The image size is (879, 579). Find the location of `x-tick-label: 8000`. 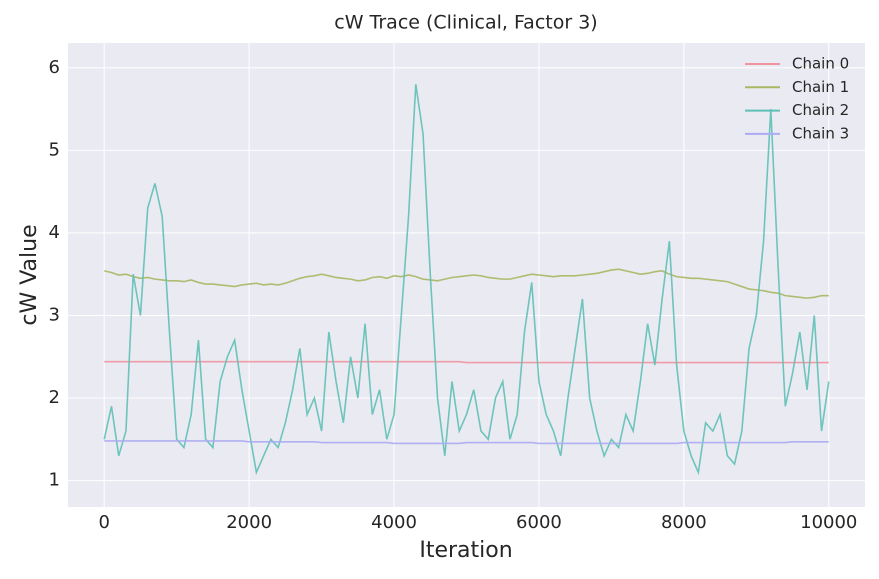

x-tick-label: 8000 is located at coordinates (684, 522).